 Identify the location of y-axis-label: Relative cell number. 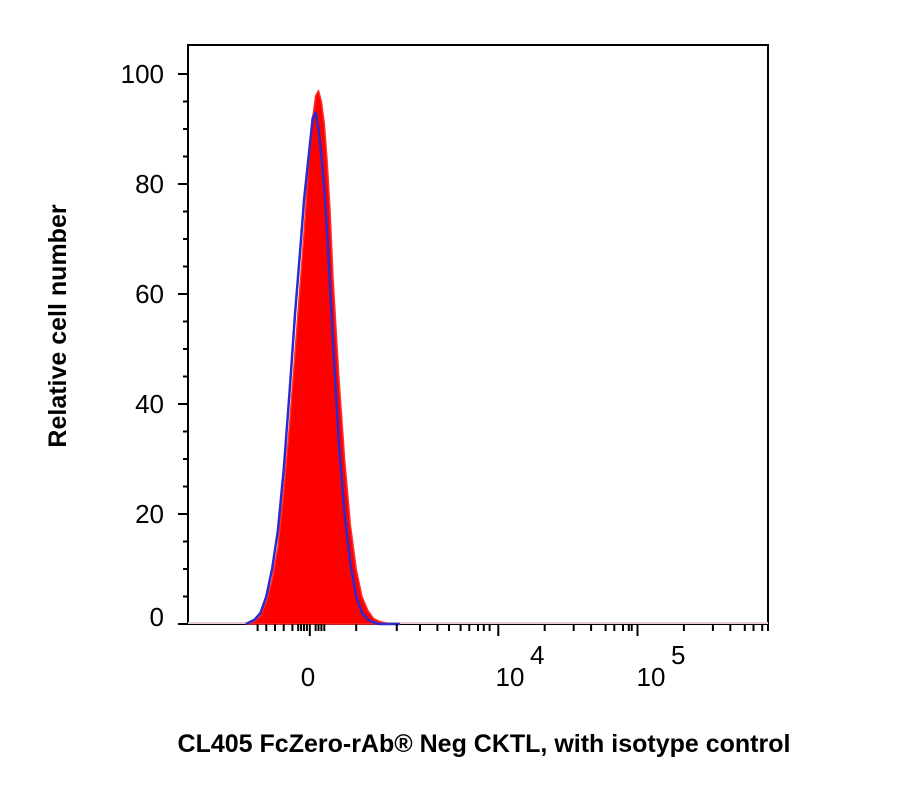
(58, 325).